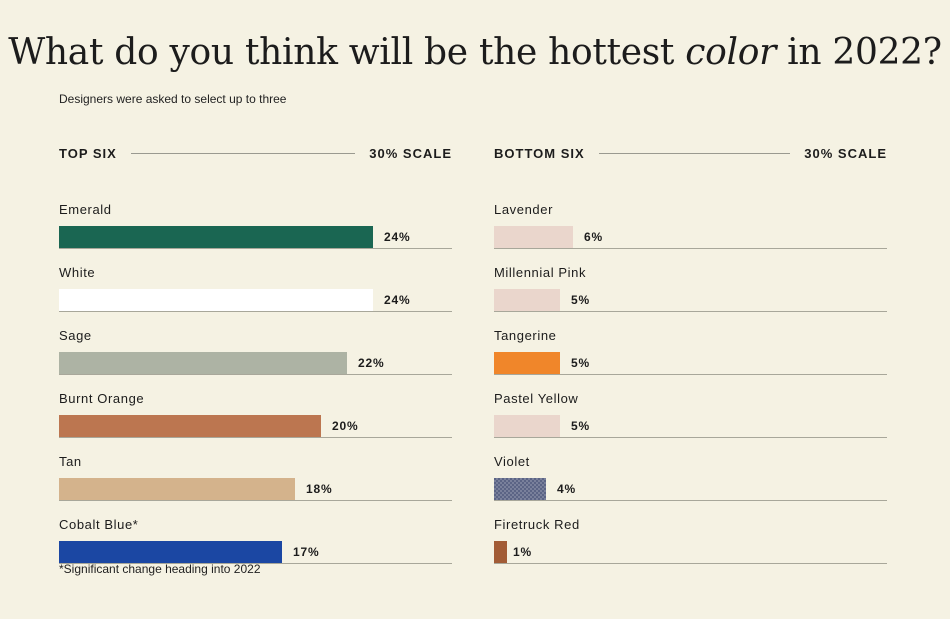 This screenshot has width=950, height=619. I want to click on bar-label: Tan, so click(70, 461).